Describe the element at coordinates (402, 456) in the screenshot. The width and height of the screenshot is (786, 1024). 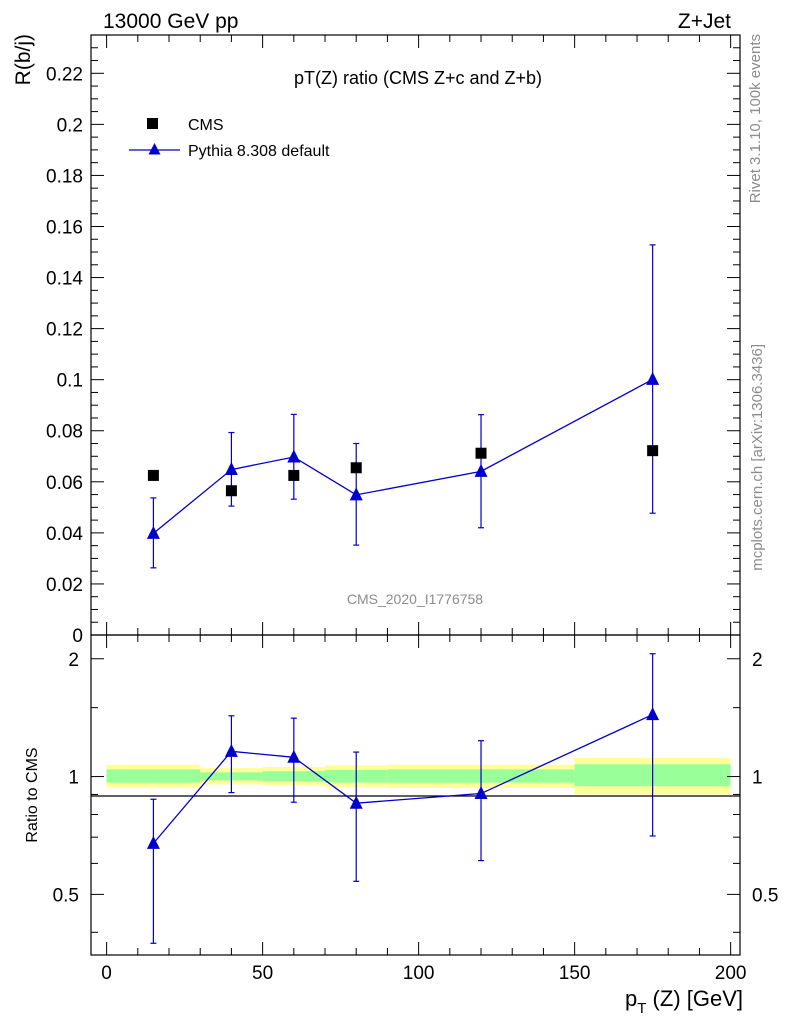
I see `pythia-line` at that location.